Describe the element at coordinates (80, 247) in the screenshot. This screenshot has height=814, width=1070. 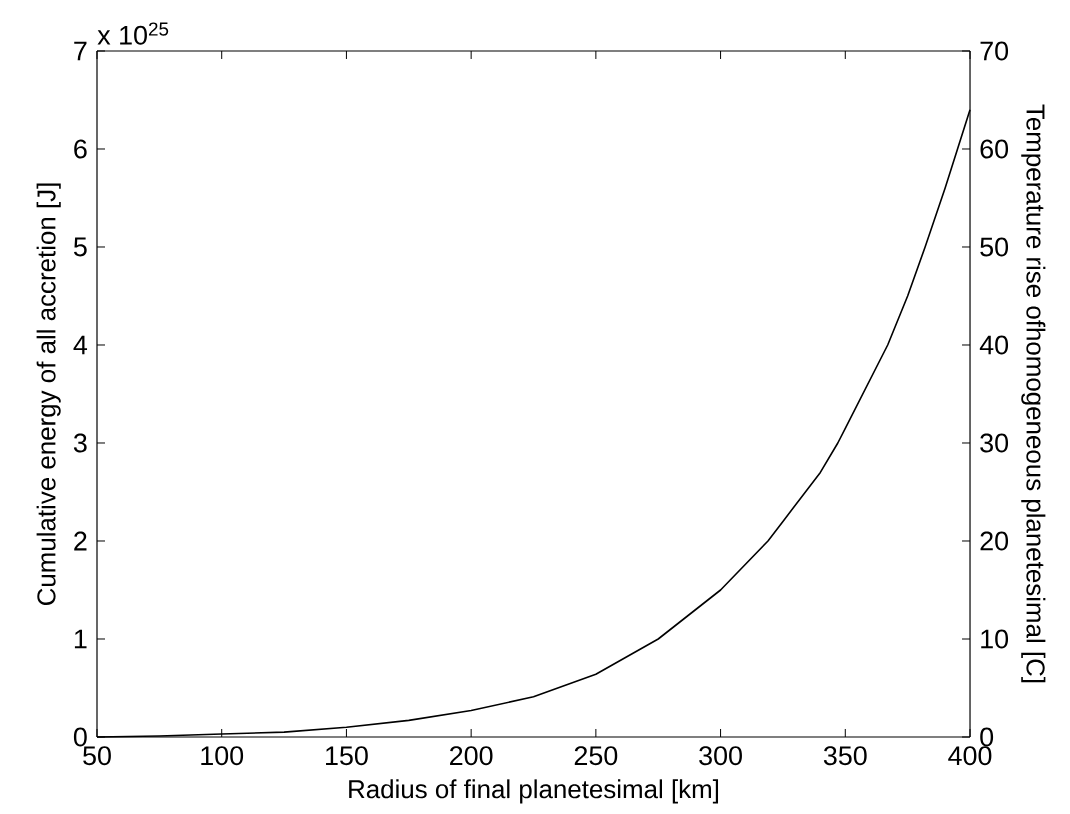
I see `y-tick-label: 5` at that location.